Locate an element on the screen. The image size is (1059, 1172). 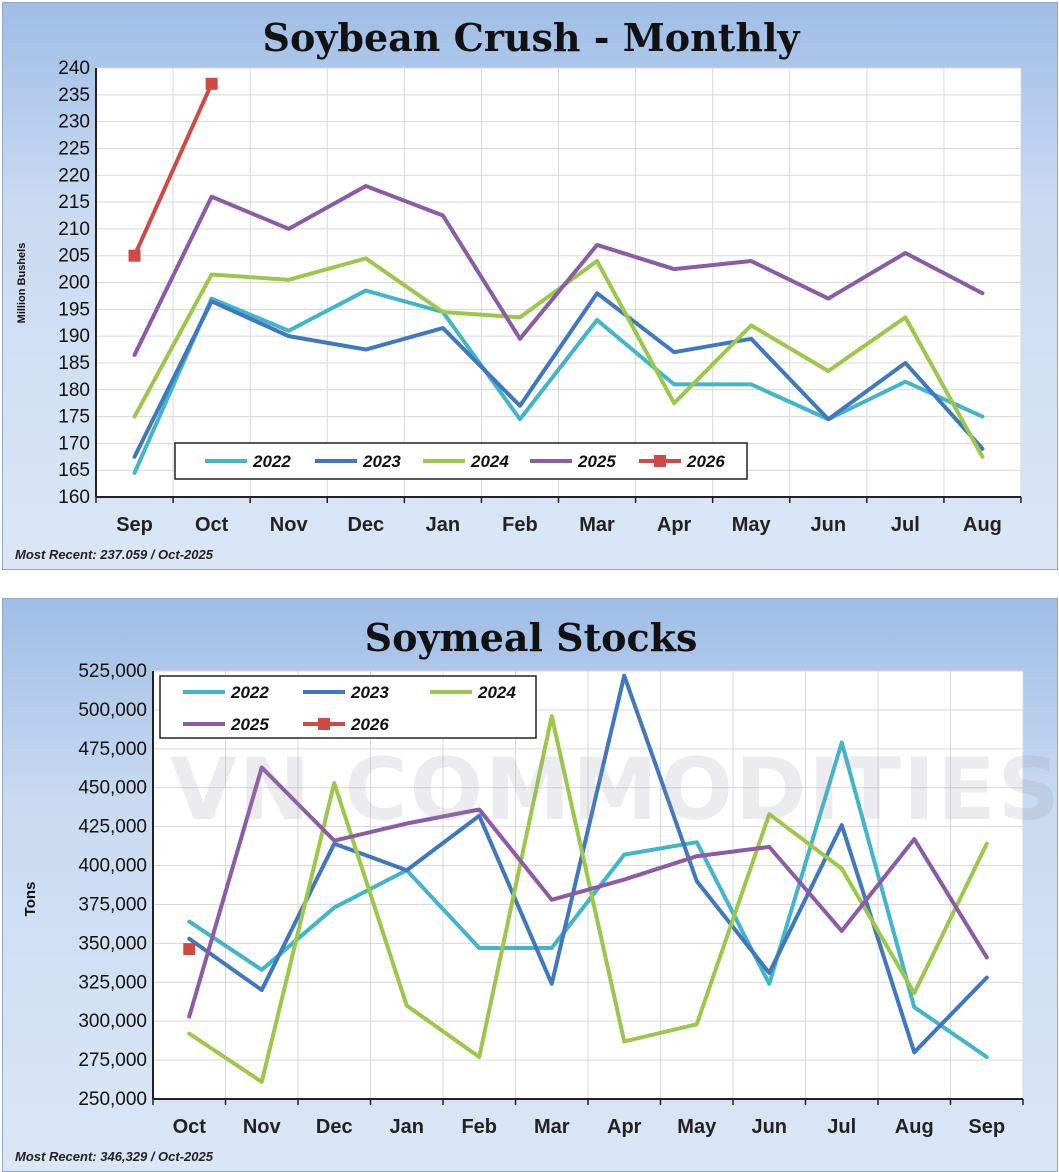
series-line-2023 is located at coordinates (558, 375).